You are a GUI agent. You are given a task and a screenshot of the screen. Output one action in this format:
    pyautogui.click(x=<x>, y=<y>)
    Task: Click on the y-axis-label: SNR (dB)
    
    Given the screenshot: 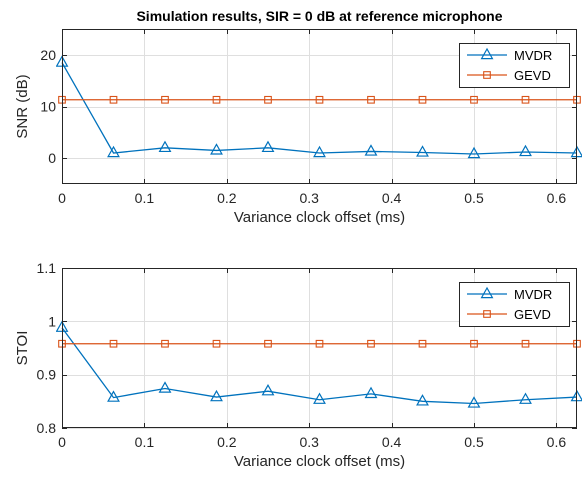 What is the action you would take?
    pyautogui.click(x=22, y=106)
    